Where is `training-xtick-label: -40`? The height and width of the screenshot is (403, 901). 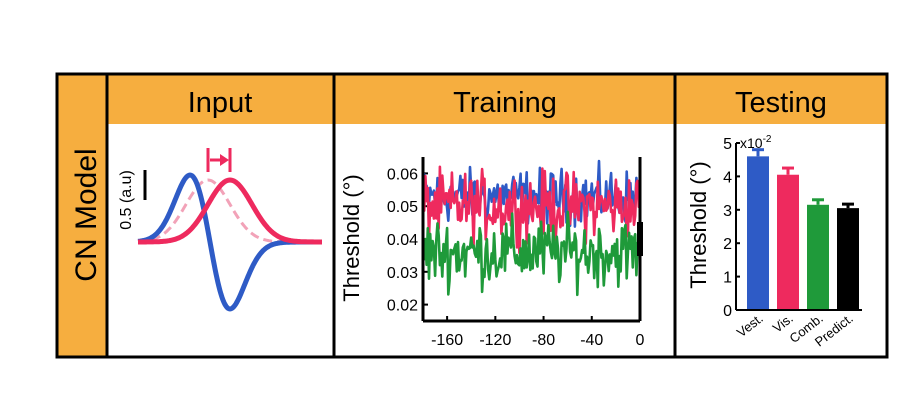 training-xtick-label: -40 is located at coordinates (591, 340).